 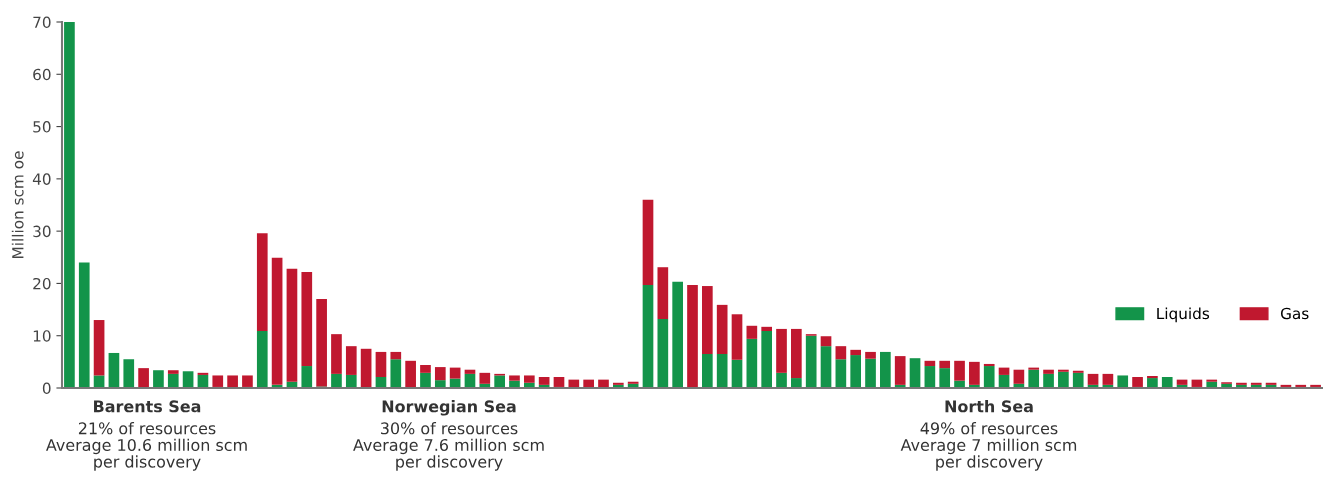 What do you see at coordinates (42, 22) in the screenshot?
I see `y-tick-label: 70` at bounding box center [42, 22].